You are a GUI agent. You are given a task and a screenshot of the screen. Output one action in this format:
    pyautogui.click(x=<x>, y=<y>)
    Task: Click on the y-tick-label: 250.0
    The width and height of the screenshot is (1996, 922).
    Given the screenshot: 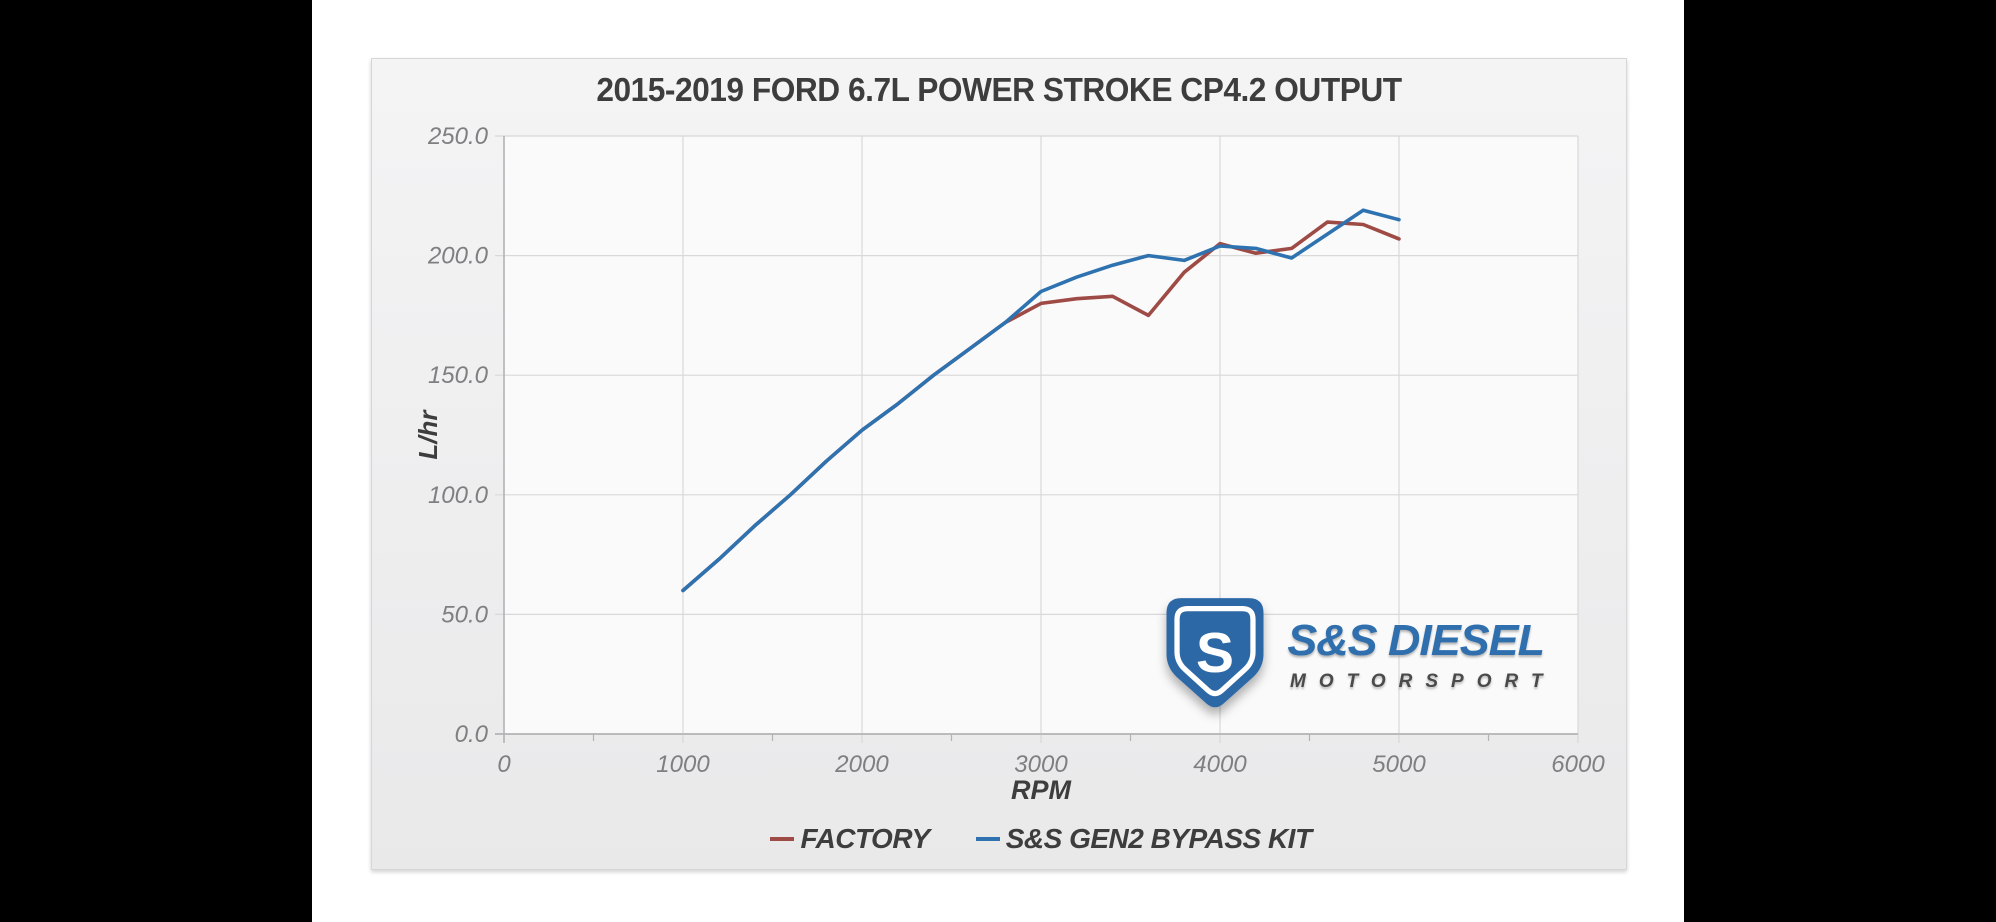 What is the action you would take?
    pyautogui.click(x=458, y=136)
    